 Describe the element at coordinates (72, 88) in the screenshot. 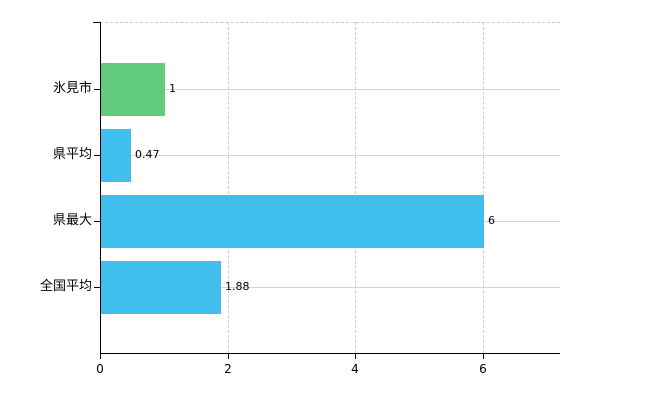

I see `category-label: 氷見市` at that location.